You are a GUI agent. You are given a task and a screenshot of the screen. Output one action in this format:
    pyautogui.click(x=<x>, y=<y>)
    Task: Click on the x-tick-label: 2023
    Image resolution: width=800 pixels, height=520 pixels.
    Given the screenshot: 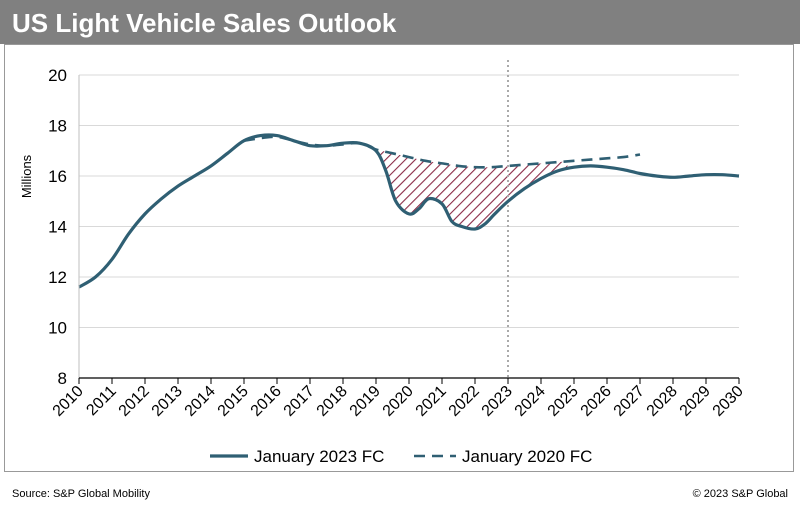 What is the action you would take?
    pyautogui.click(x=497, y=401)
    